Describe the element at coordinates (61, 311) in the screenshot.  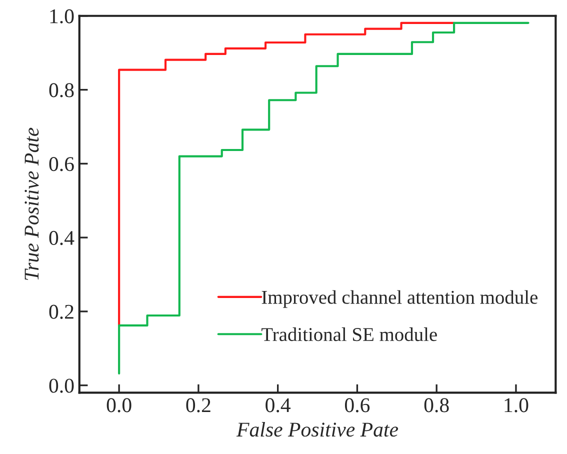
I see `y-tick-label: 0.2` at that location.